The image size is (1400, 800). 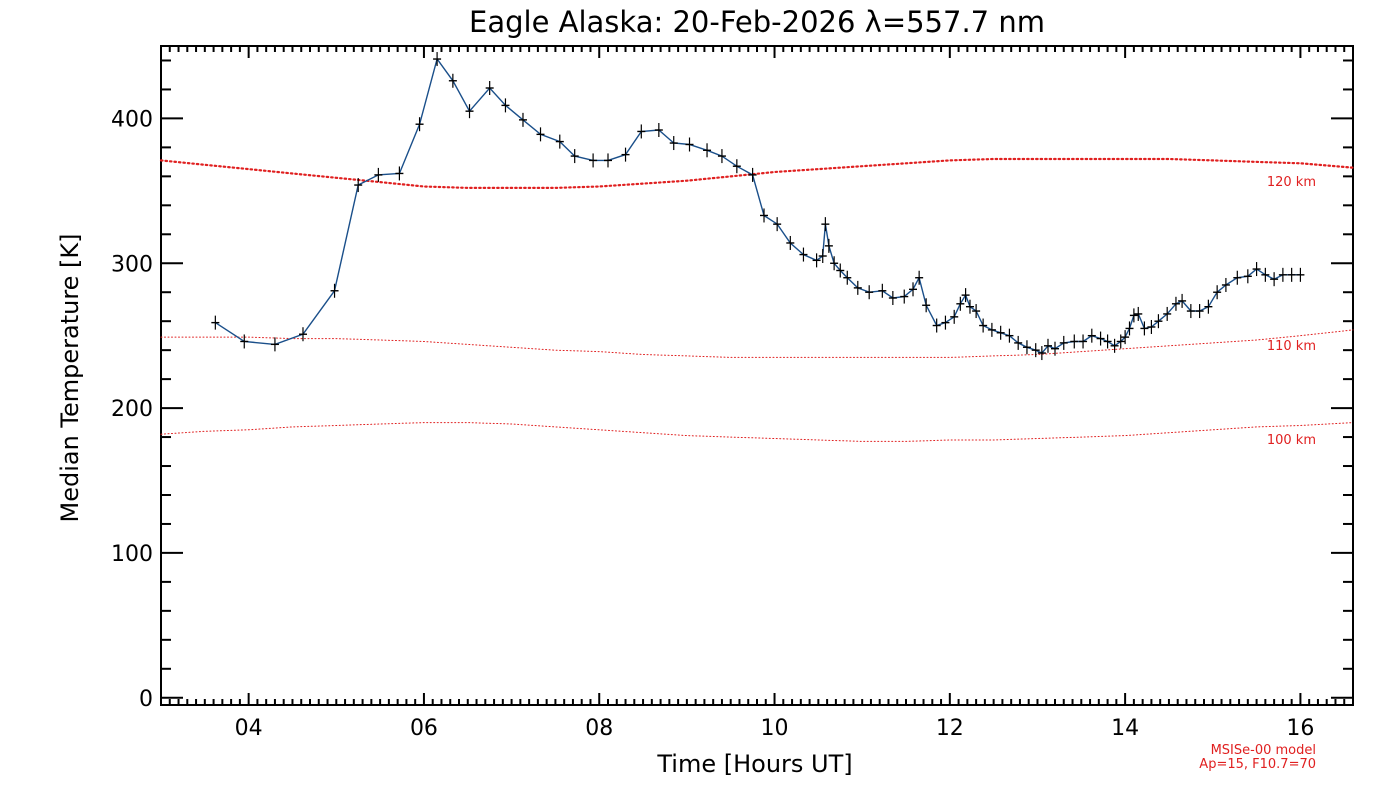 I want to click on model-label-110km: 110 km, so click(x=1291, y=346).